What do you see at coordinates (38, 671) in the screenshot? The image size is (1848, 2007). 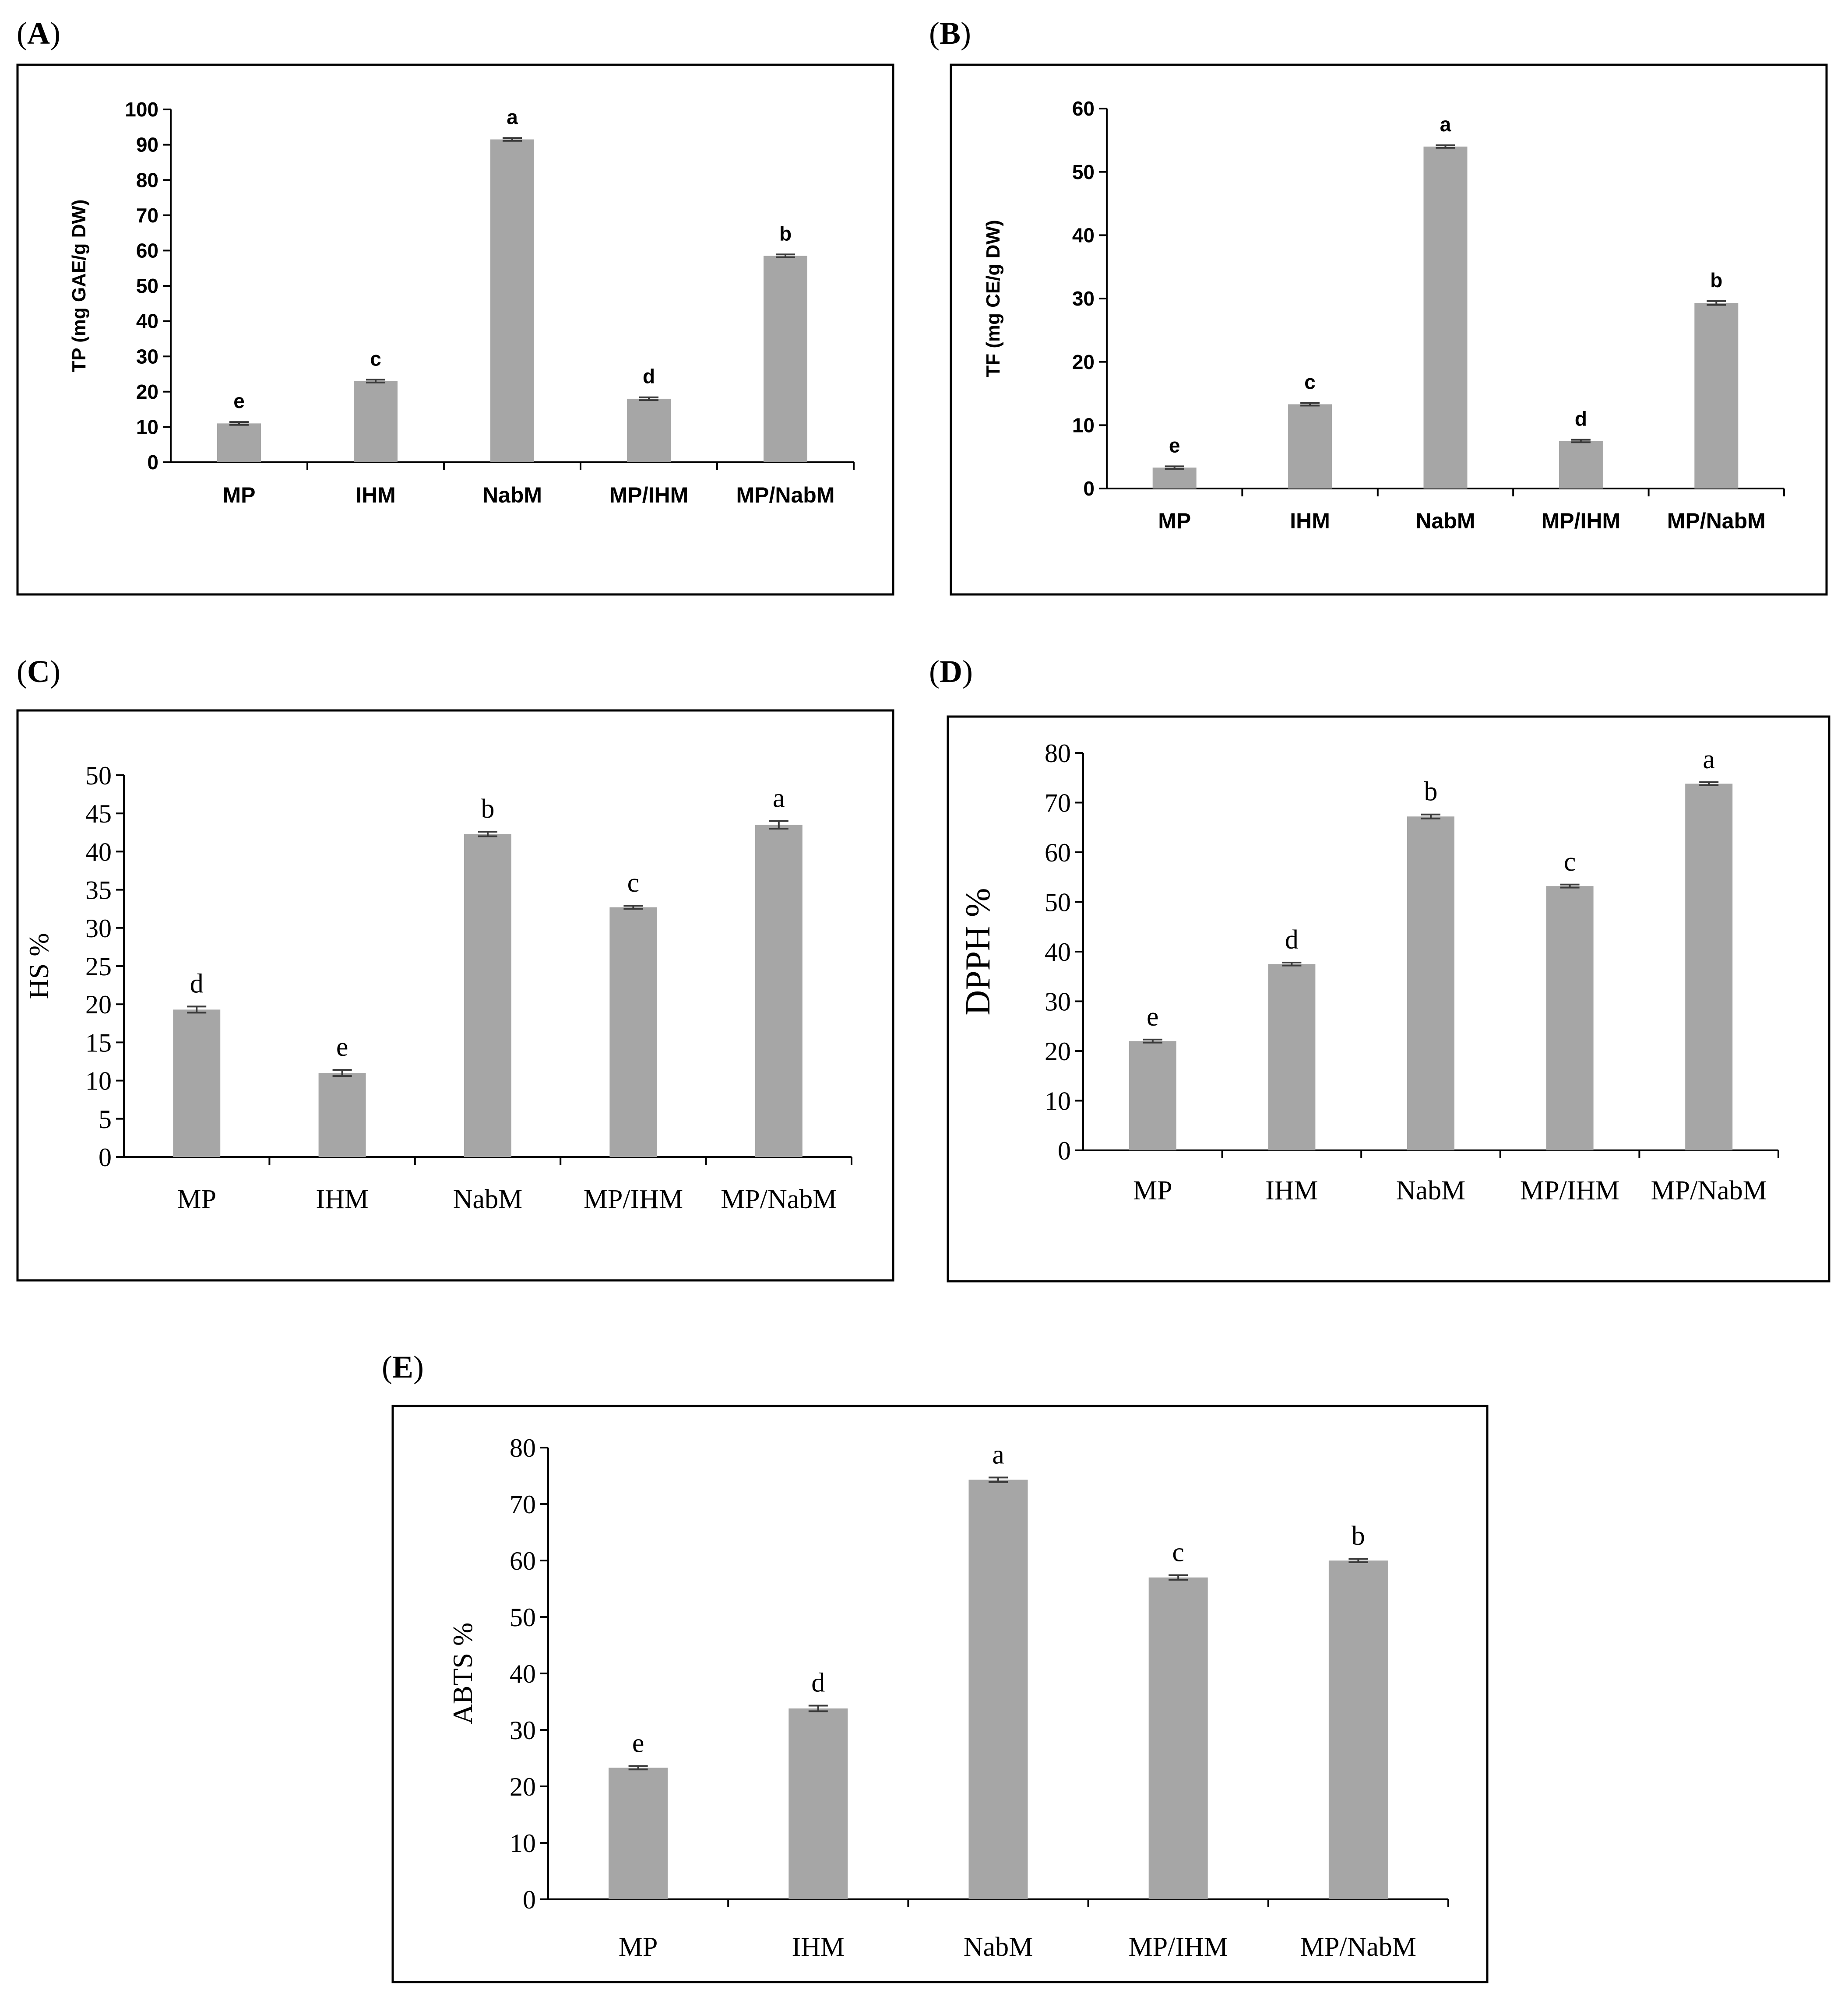 I see `panel-label: (C)` at bounding box center [38, 671].